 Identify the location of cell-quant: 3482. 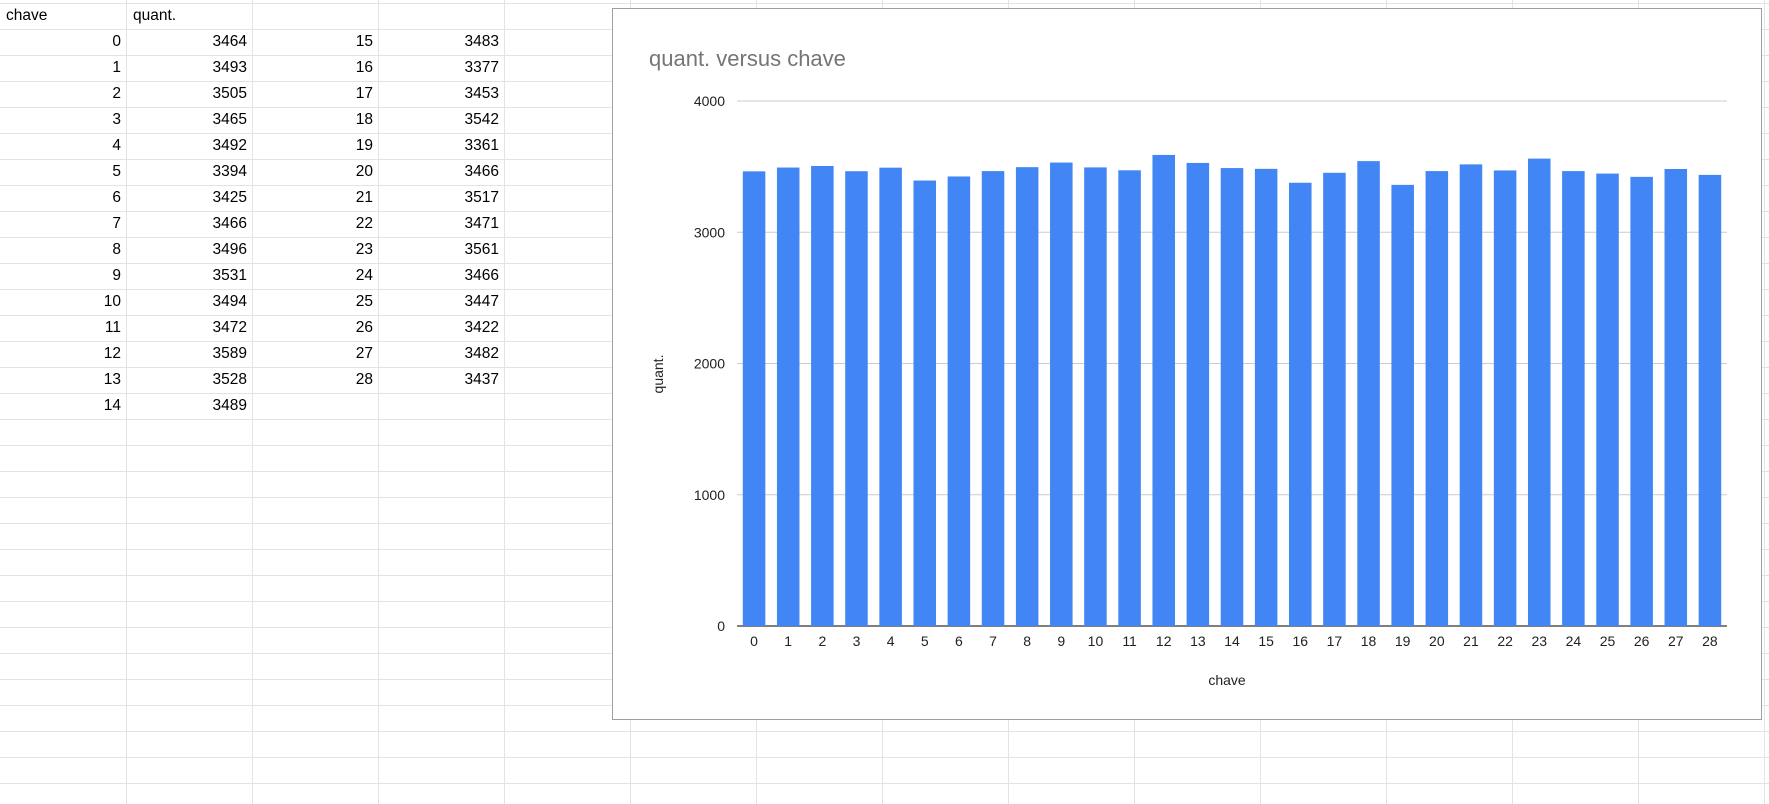
(481, 353).